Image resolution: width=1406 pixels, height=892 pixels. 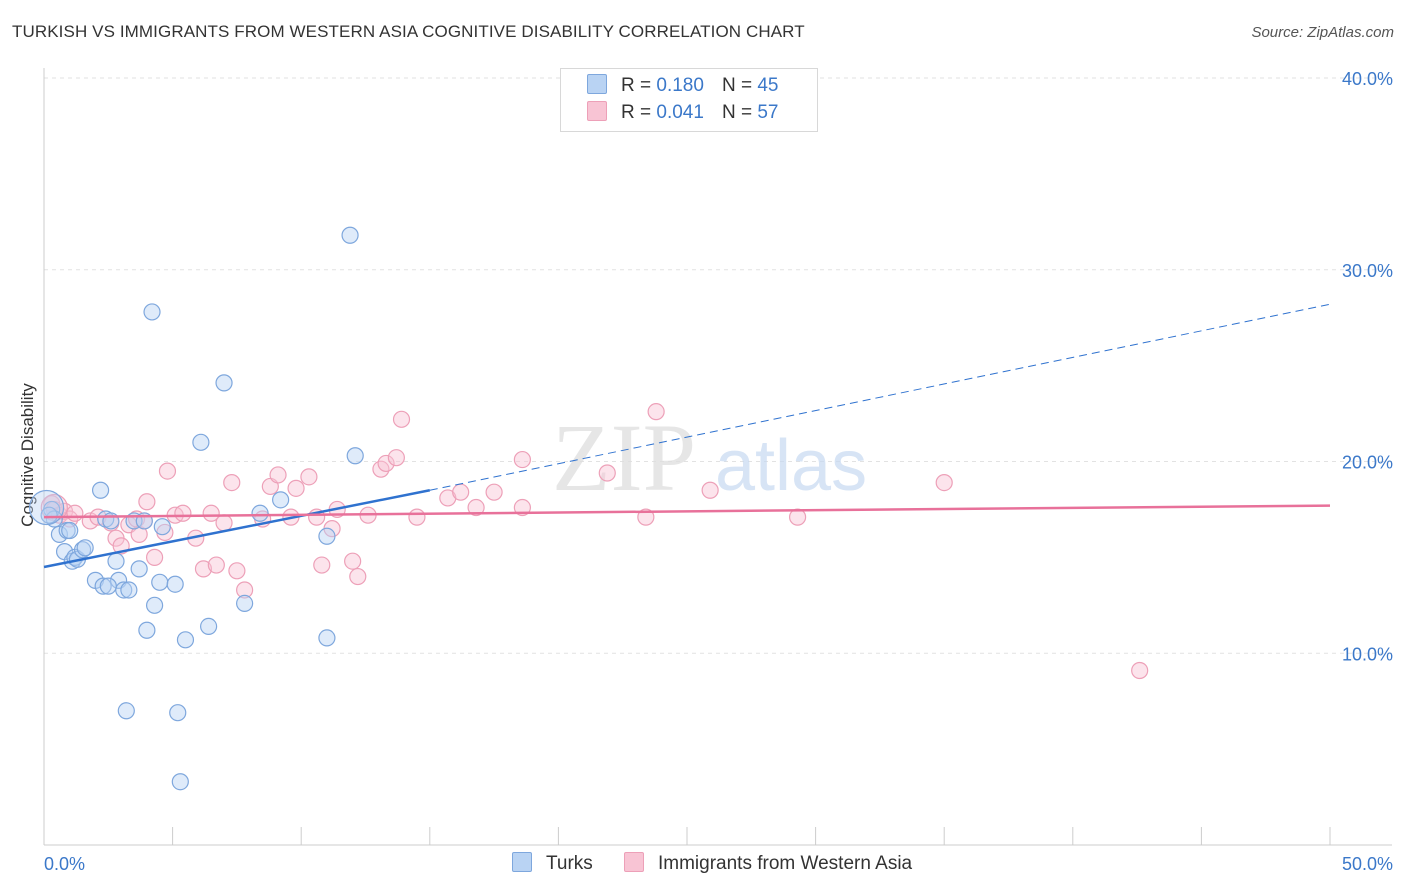 What do you see at coordinates (791, 466) in the screenshot?
I see `watermark-atlas: atlas` at bounding box center [791, 466].